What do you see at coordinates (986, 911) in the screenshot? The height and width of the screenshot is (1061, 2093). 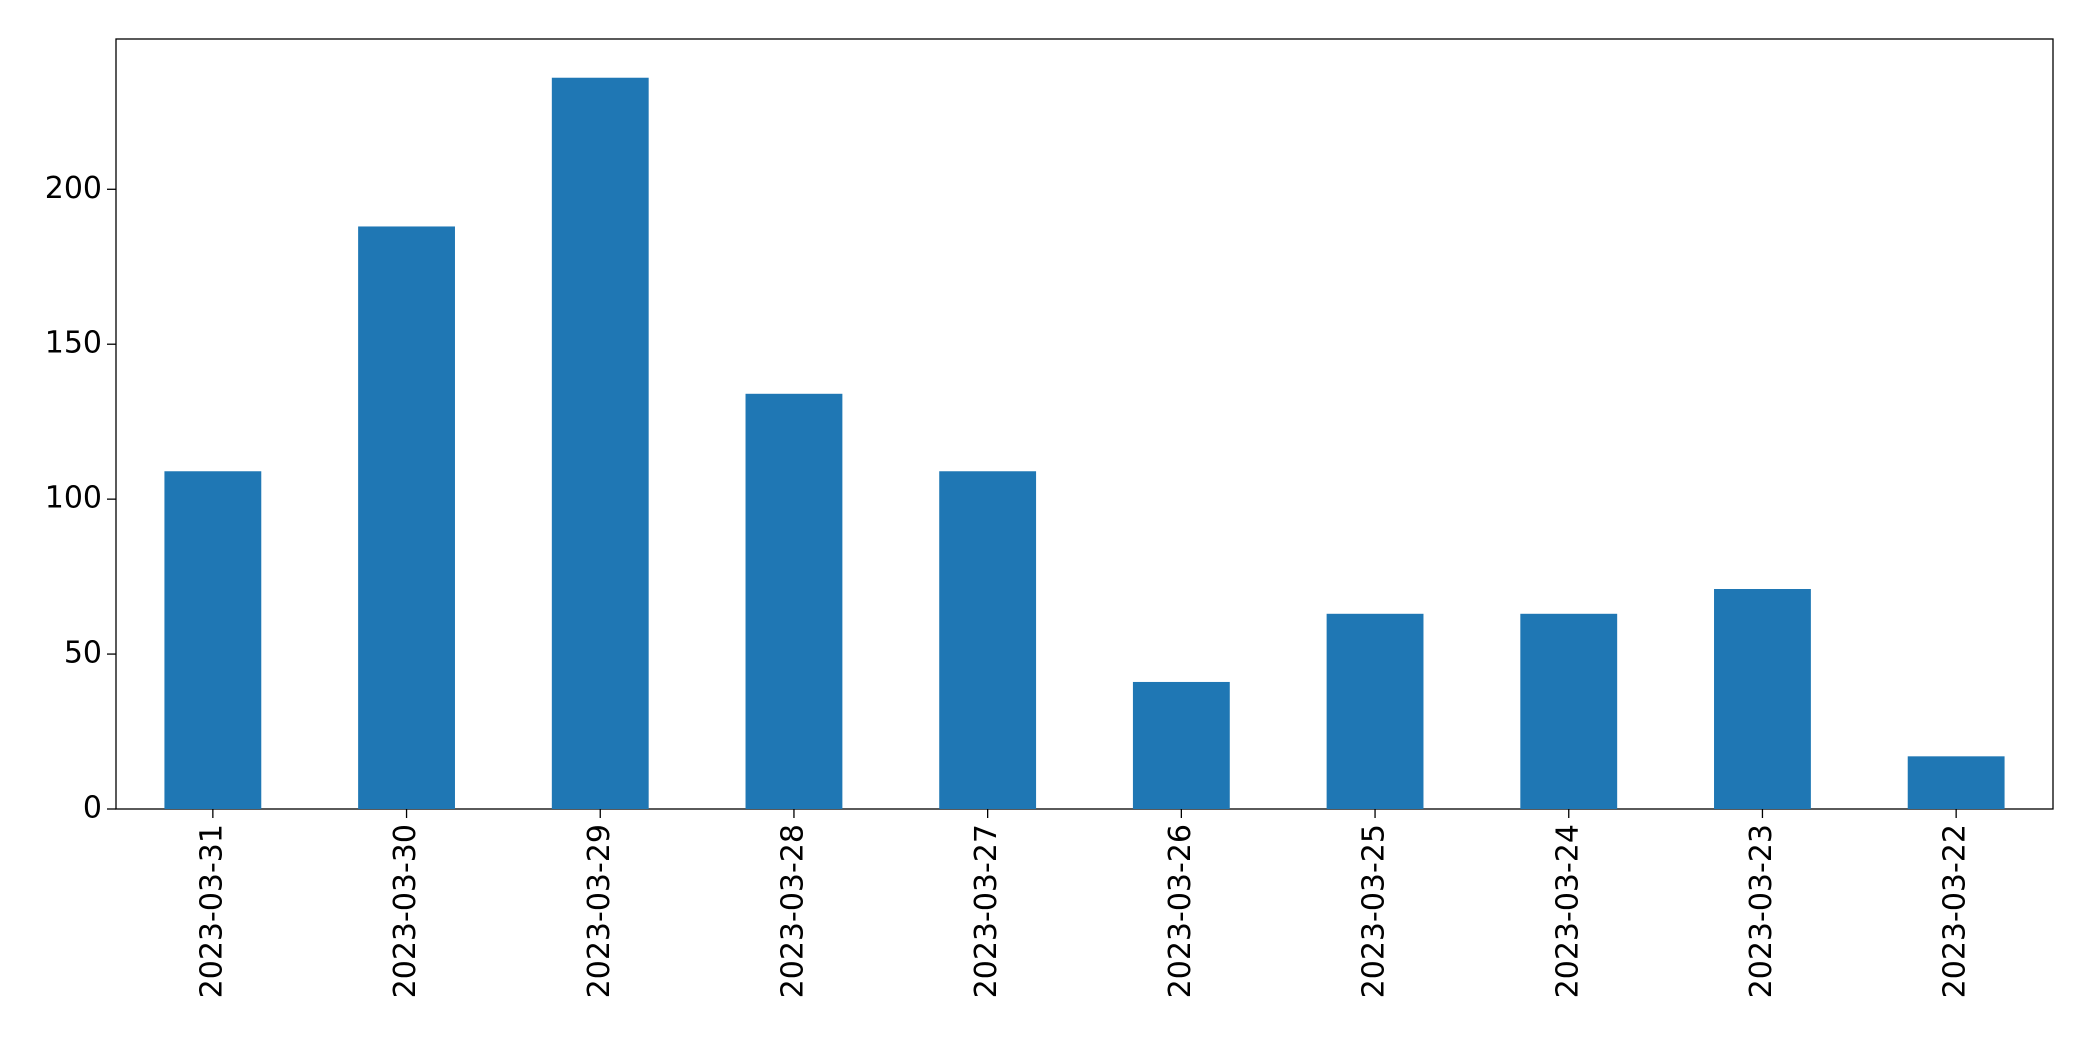 I see `x-tick-label: 2023-03-27` at bounding box center [986, 911].